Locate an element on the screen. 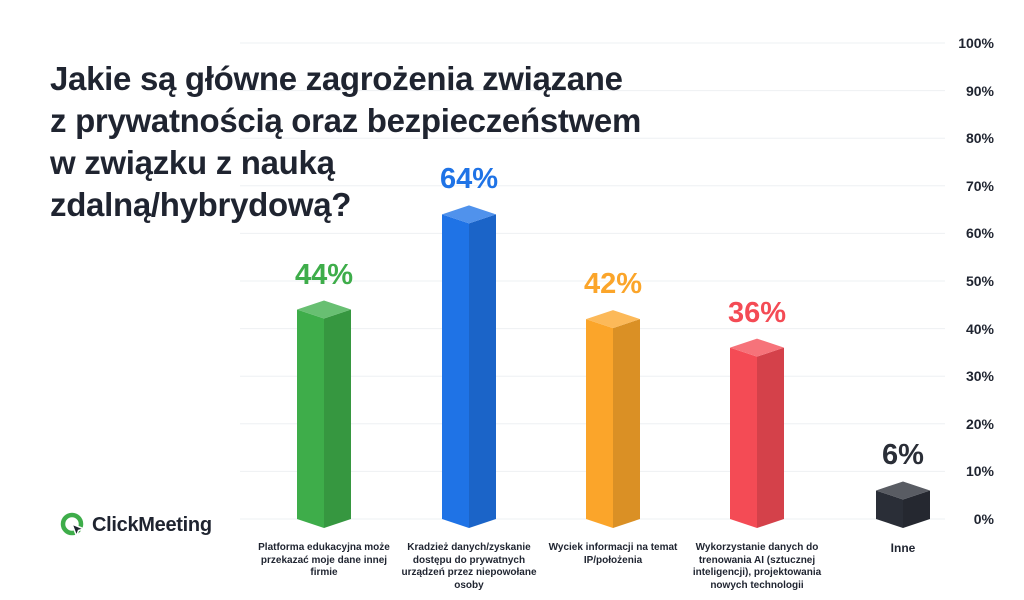 This screenshot has width=1024, height=600. y-tick-label: 40% is located at coordinates (979, 328).